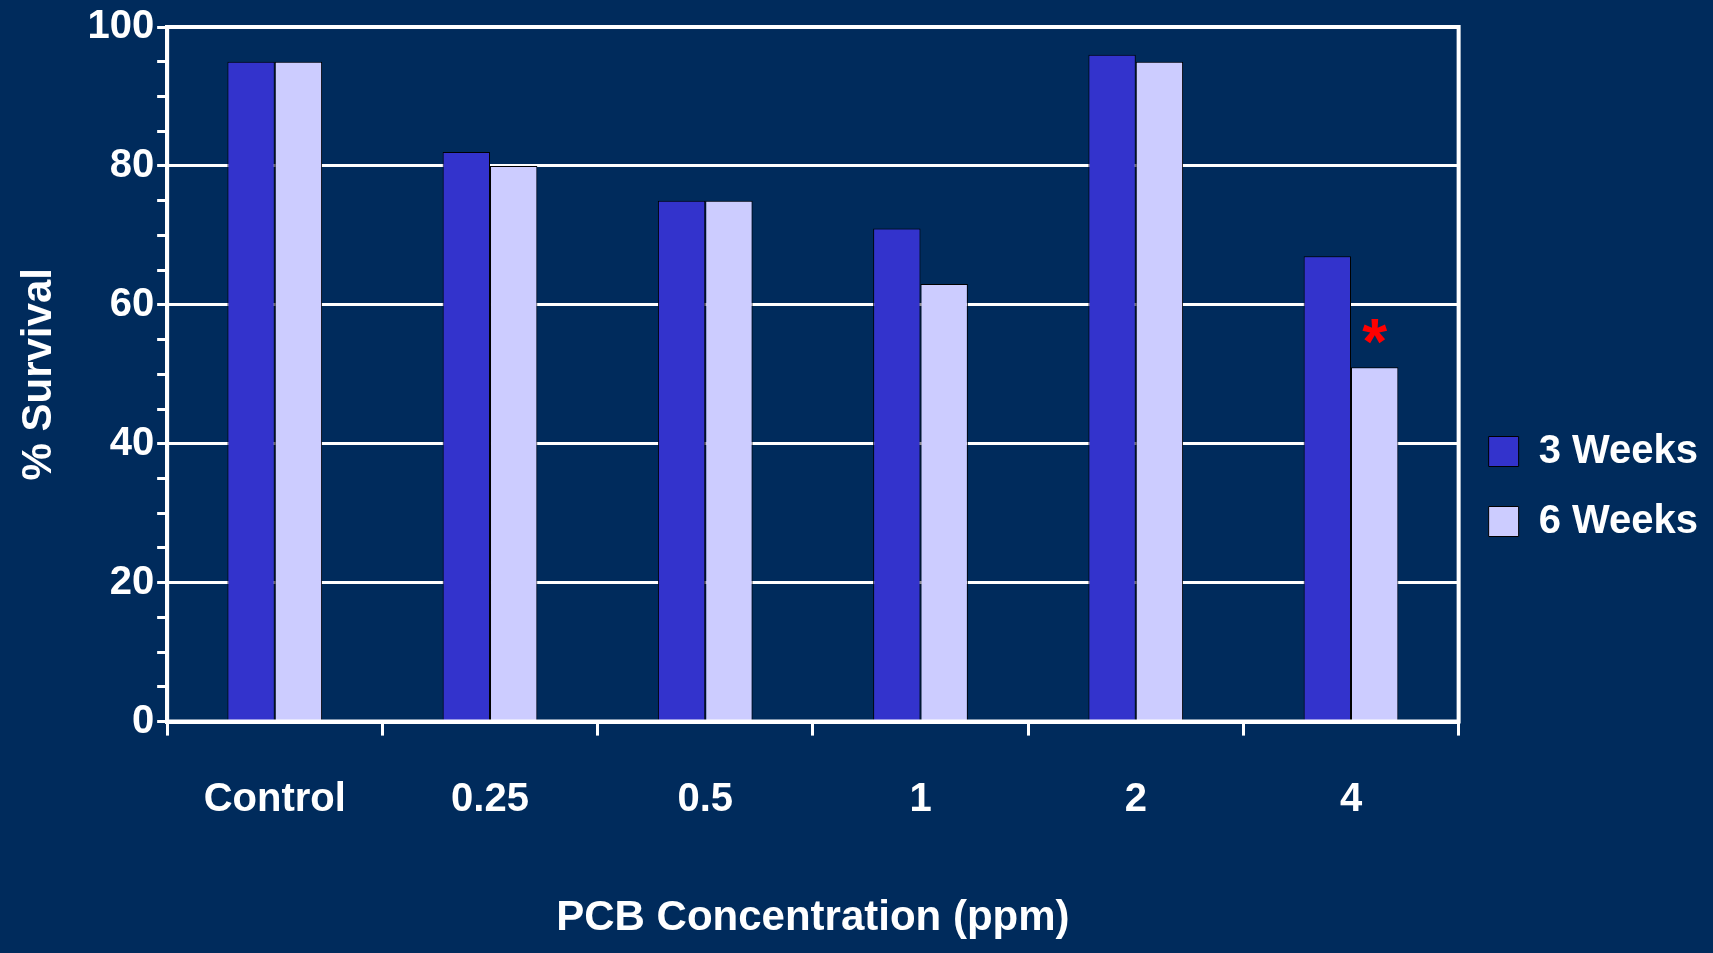 The image size is (1713, 953). Describe the element at coordinates (143, 718) in the screenshot. I see `y-tick-label: 0` at that location.